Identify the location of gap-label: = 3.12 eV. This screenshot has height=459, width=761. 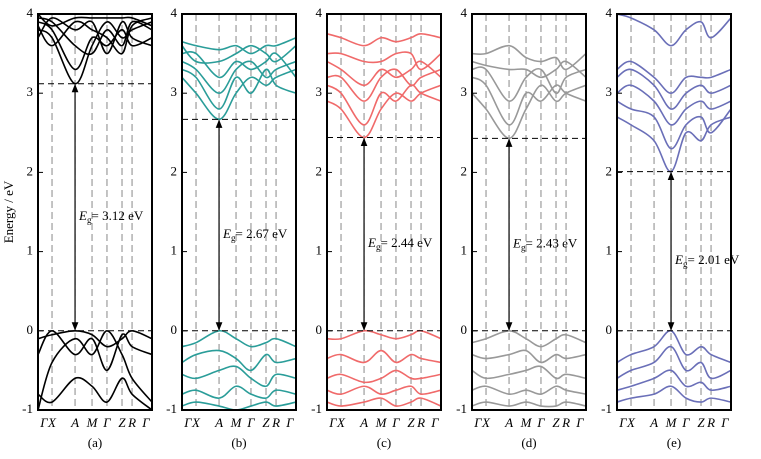
(118, 215).